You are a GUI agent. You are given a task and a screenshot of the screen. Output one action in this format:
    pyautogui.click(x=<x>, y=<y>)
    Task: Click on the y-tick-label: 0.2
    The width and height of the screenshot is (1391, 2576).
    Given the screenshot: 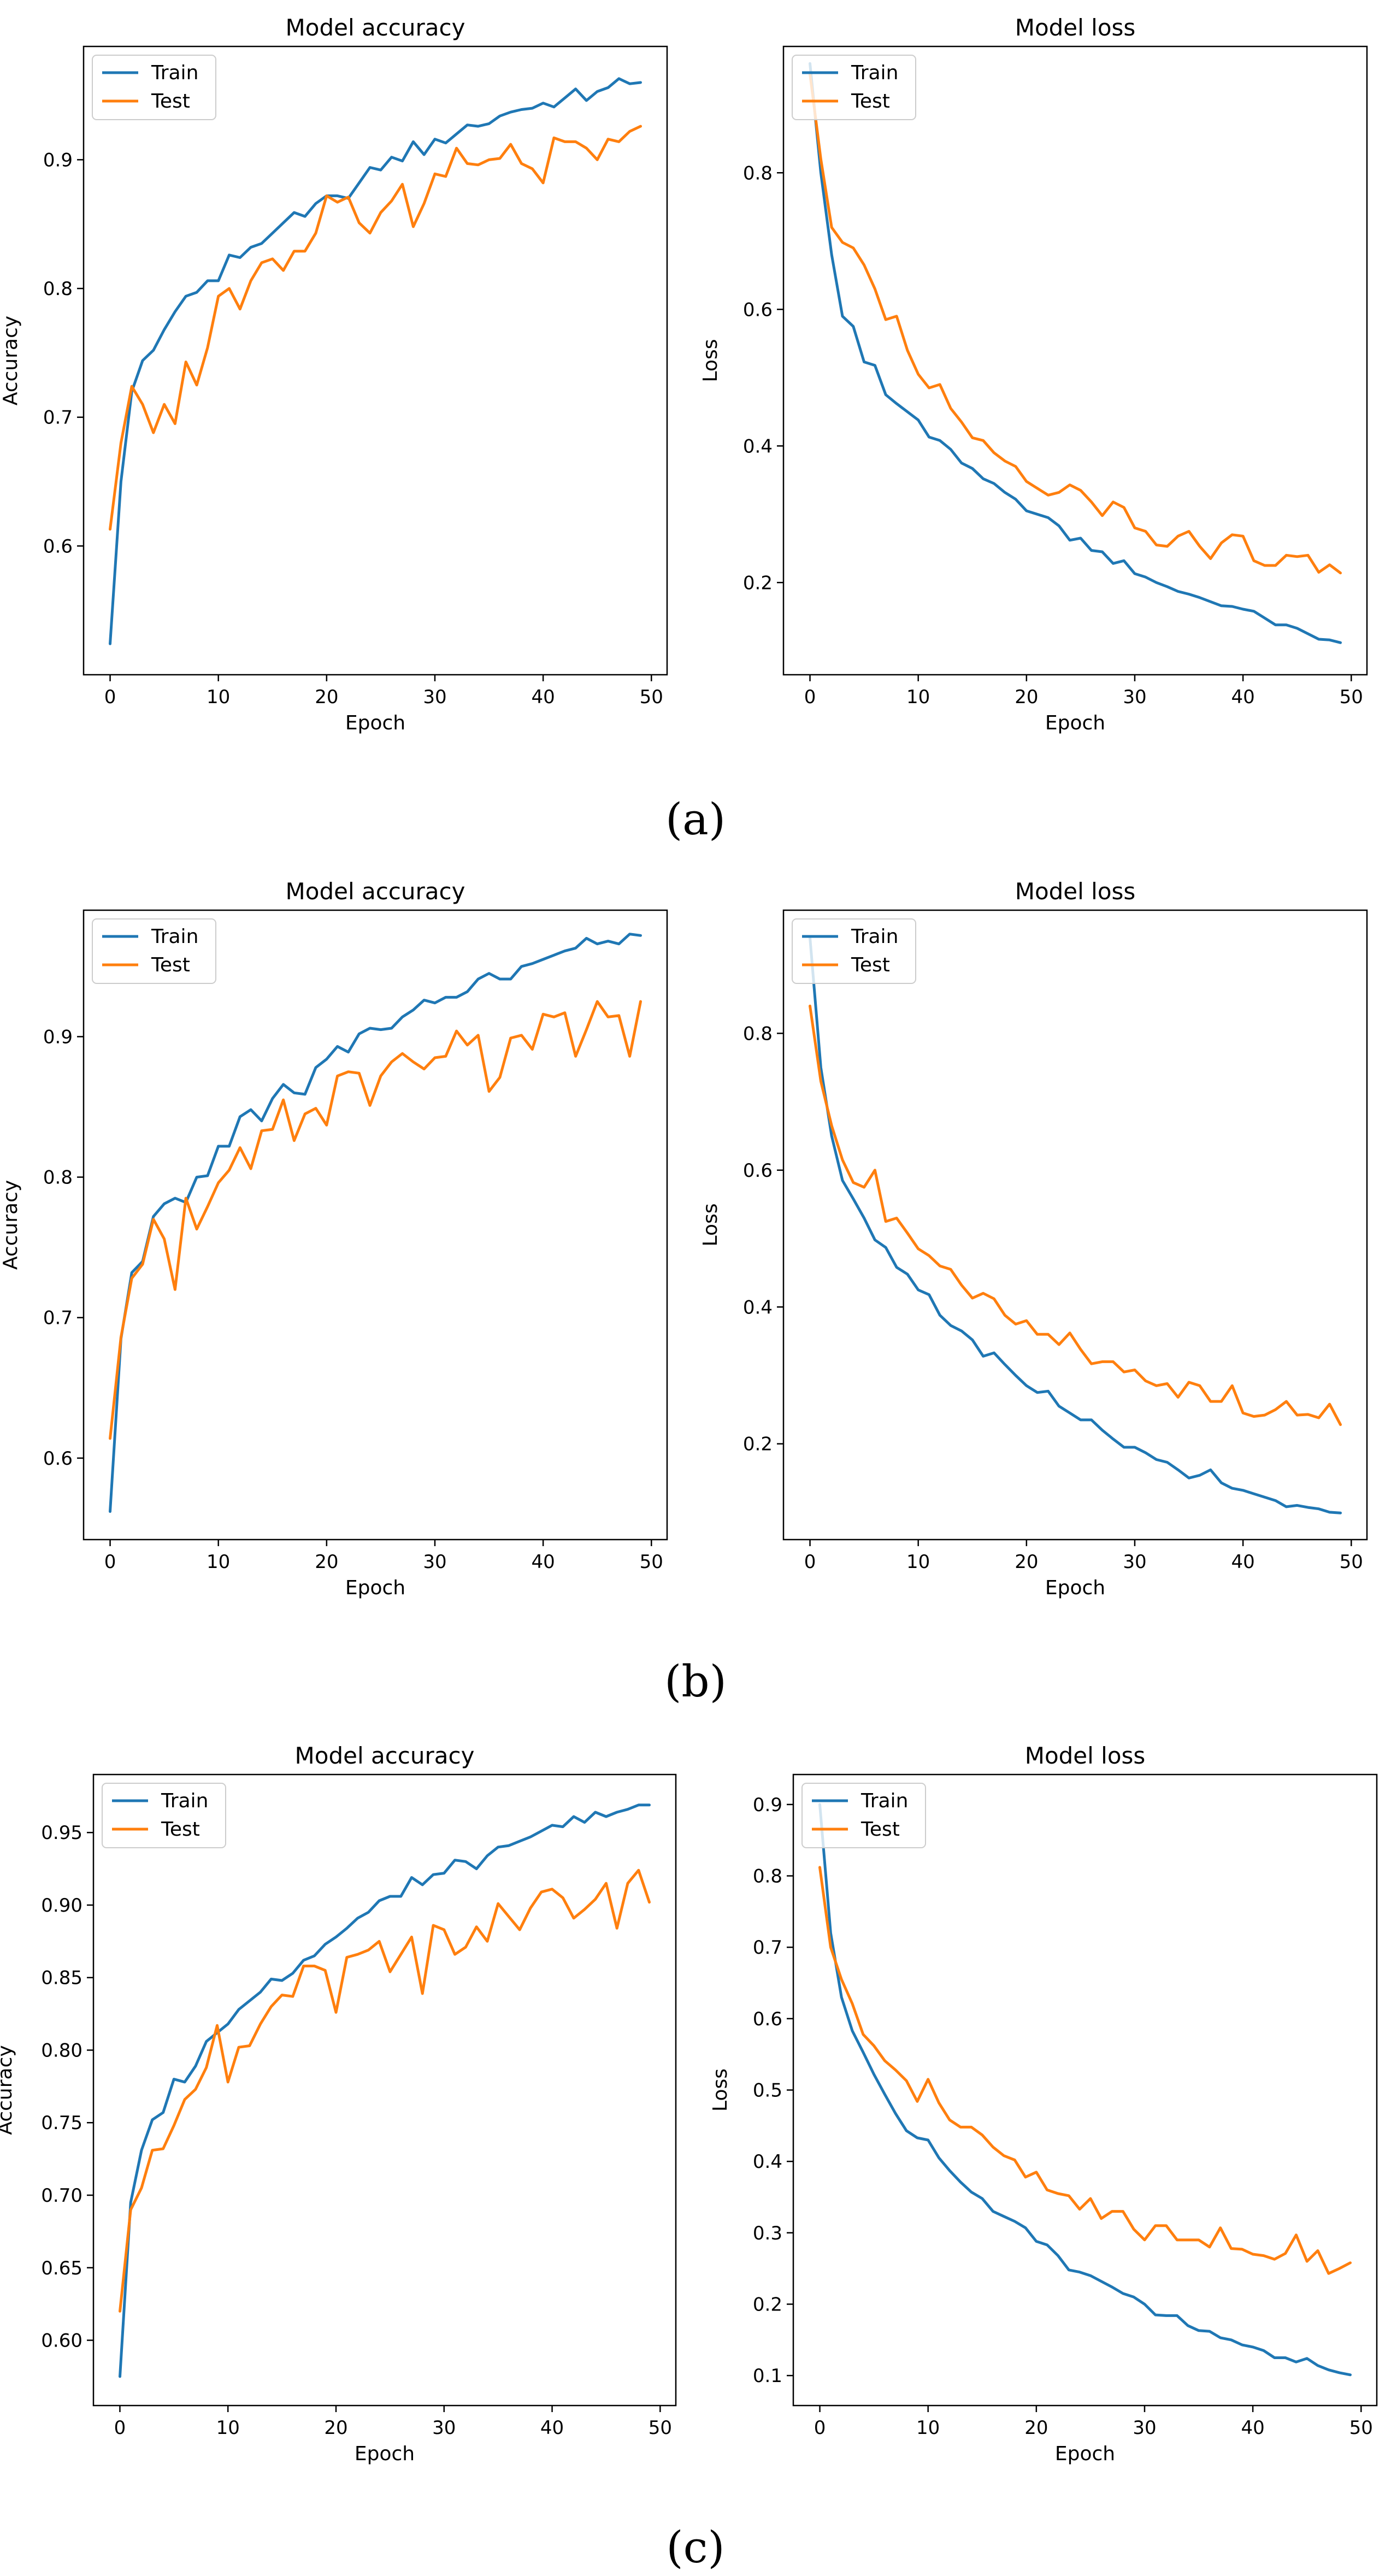 What is the action you would take?
    pyautogui.click(x=758, y=1444)
    